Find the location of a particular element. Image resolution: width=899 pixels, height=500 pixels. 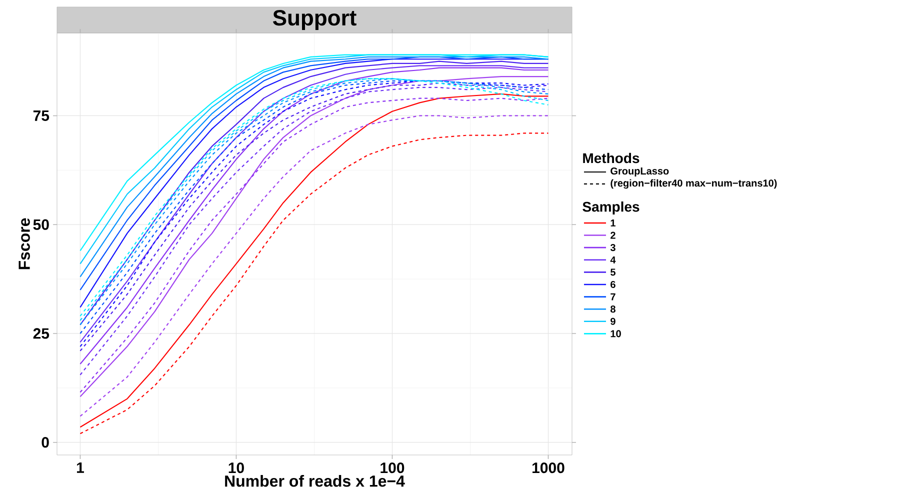

legend-label: 3 is located at coordinates (613, 248).